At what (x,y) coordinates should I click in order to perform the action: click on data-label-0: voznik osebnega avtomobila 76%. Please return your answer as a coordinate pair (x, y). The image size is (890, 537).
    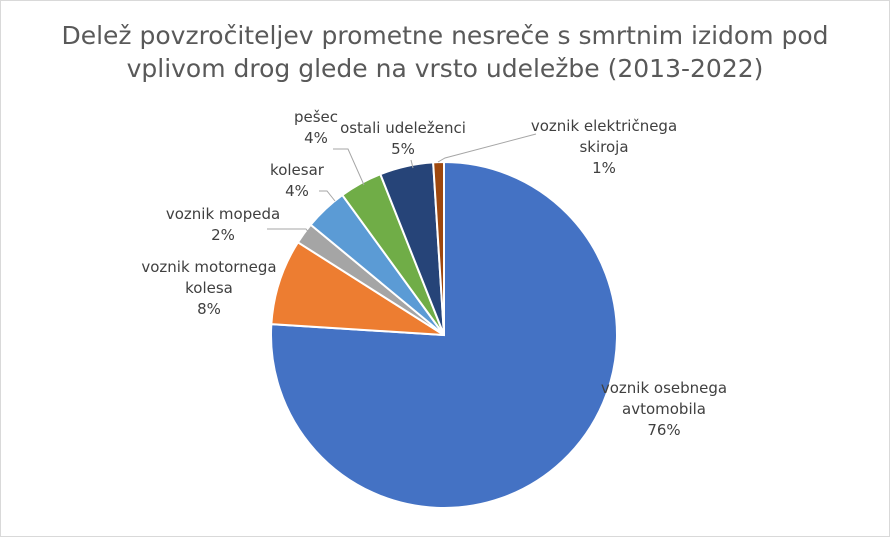
    Looking at the image, I should click on (664, 409).